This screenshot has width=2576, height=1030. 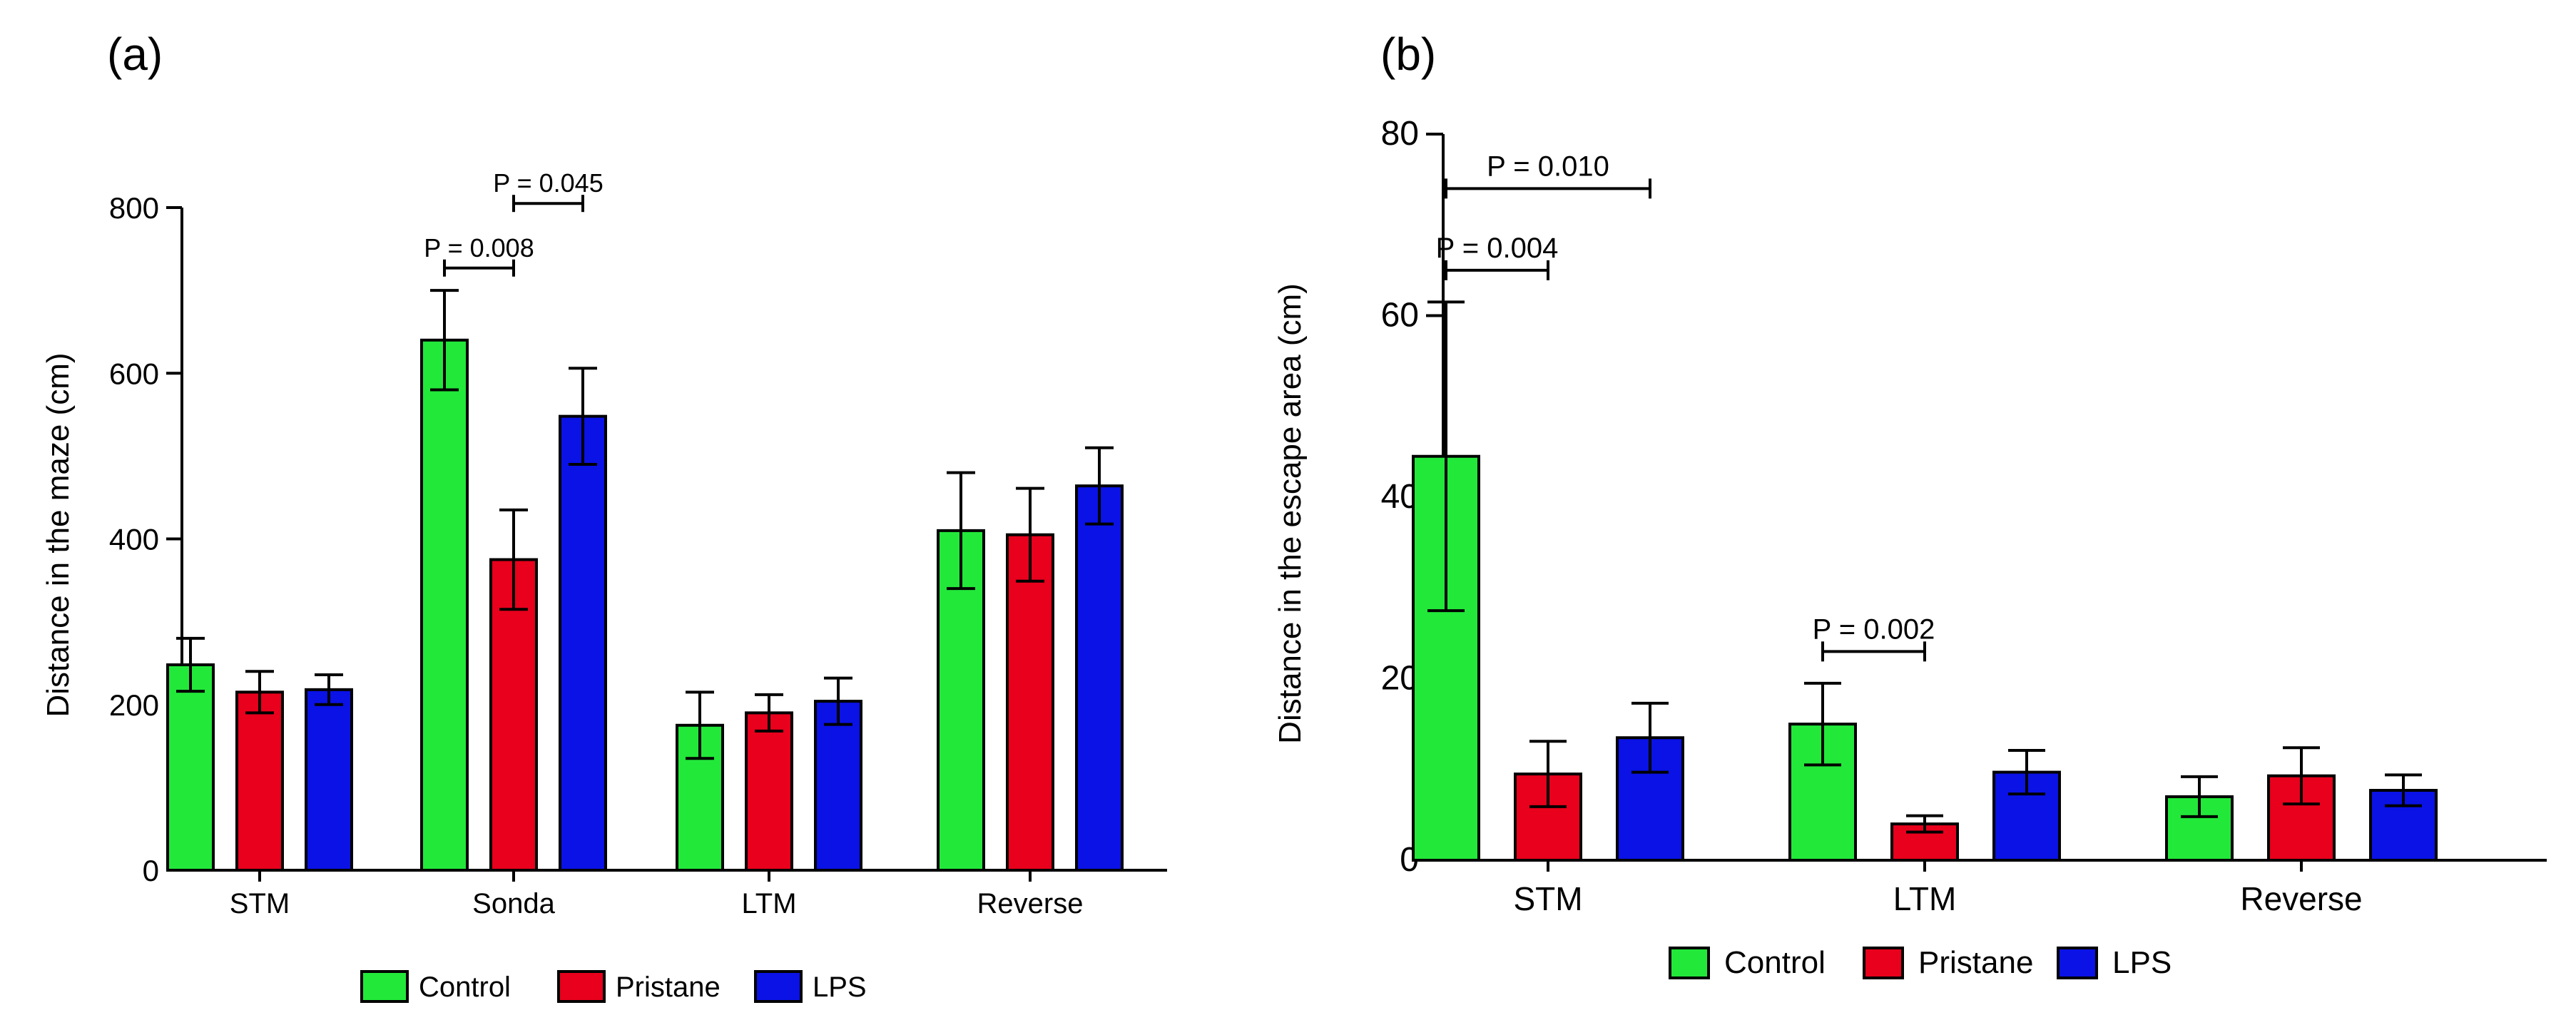 I want to click on bar-pristane-reverse, so click(x=1030, y=702).